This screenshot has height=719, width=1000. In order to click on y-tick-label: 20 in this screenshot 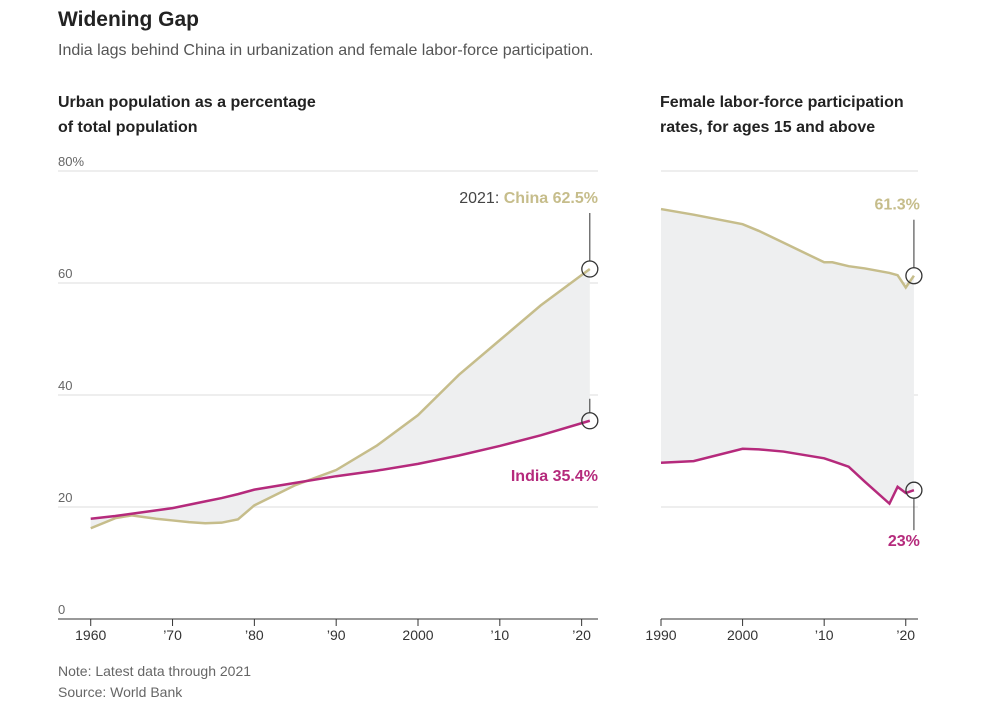, I will do `click(65, 497)`.